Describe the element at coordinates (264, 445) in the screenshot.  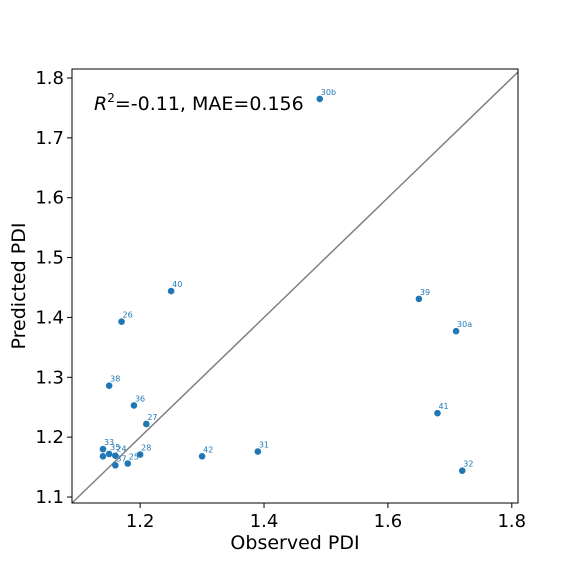
I see `data-point-label: 31` at that location.